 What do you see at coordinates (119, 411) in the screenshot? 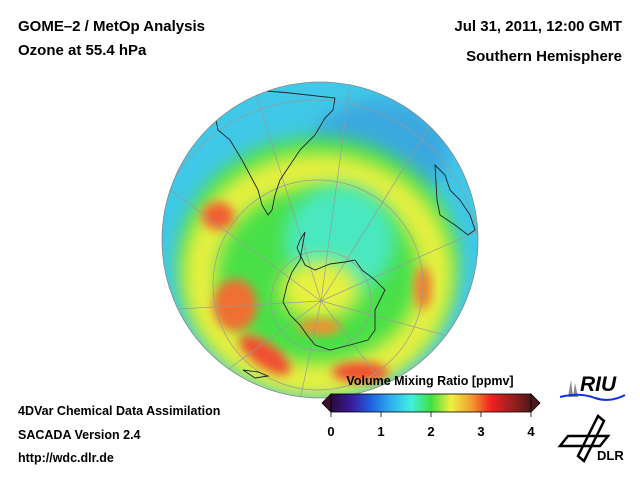
I see `footer-line1: 4DVar Chemical Data Assimilation` at bounding box center [119, 411].